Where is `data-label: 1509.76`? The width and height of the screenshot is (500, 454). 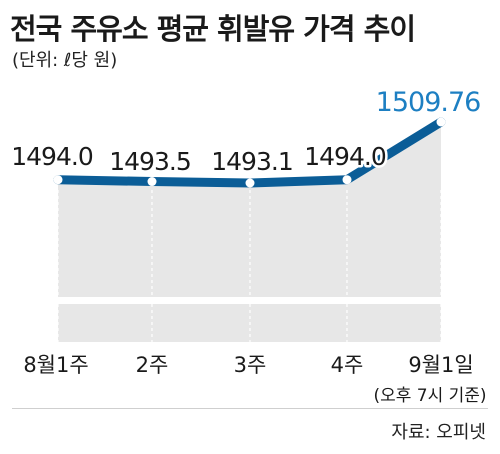
data-label: 1509.76 is located at coordinates (428, 102).